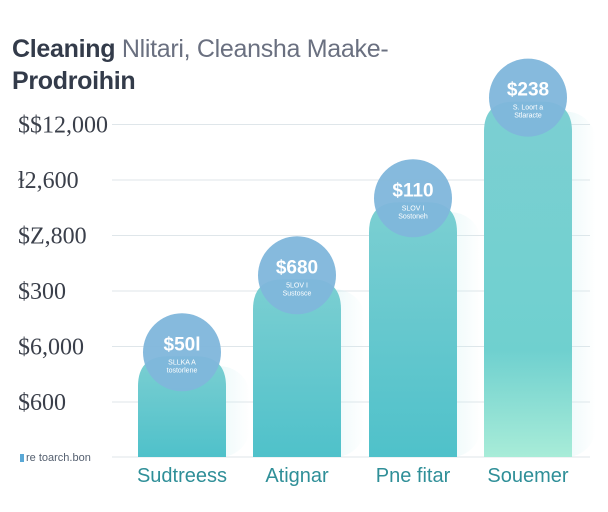  What do you see at coordinates (63, 126) in the screenshot?
I see `y-tick-label: $$12,000` at bounding box center [63, 126].